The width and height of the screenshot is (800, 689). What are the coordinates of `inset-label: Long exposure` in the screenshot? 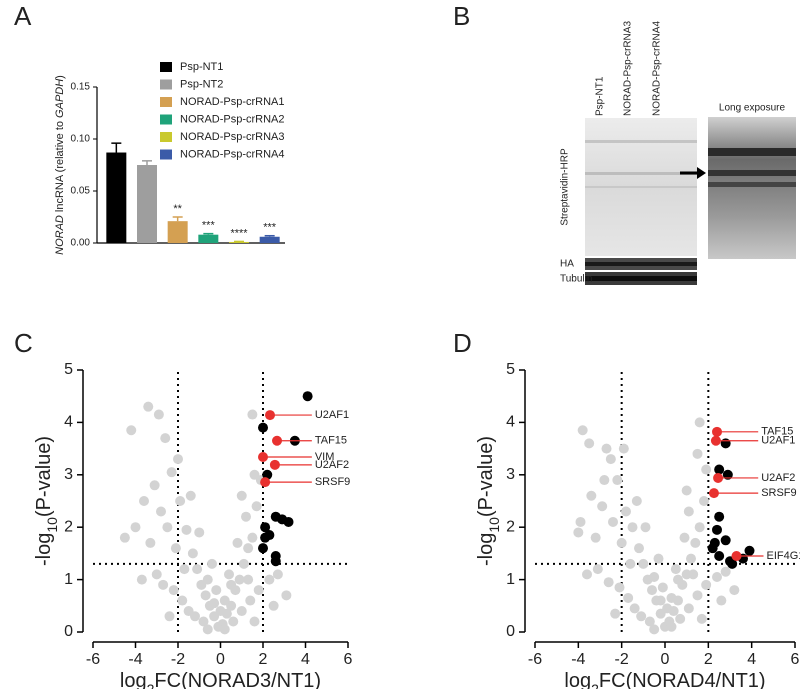 It's located at (752, 108).